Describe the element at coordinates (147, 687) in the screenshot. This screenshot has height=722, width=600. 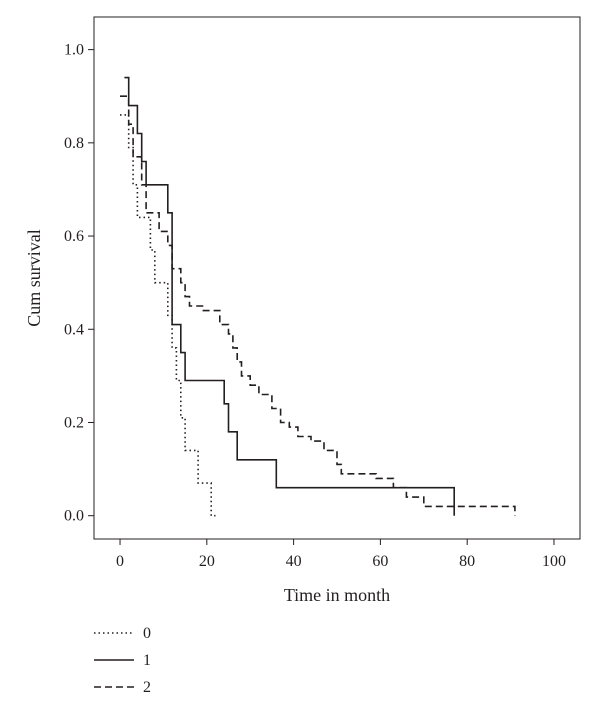
I see `legend-label: 2` at that location.